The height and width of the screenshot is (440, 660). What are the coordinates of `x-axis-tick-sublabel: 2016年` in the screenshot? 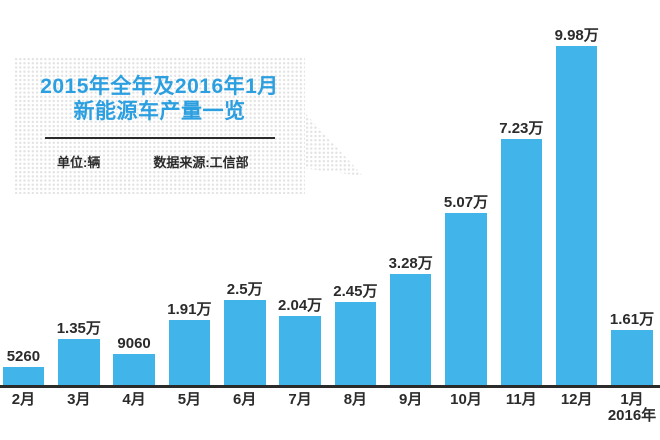 It's located at (632, 415).